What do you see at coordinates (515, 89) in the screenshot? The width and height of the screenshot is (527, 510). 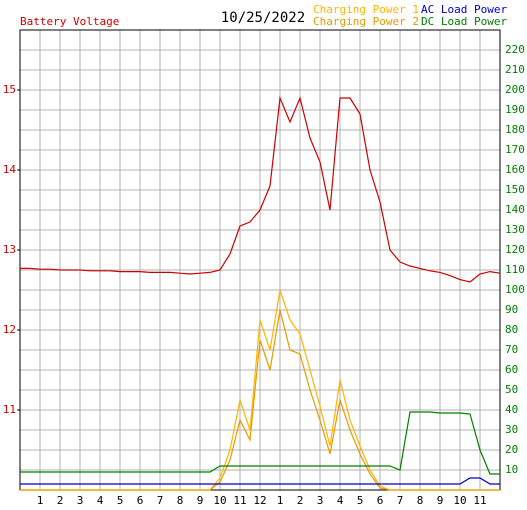 I see `y2-tick-label: 200` at bounding box center [515, 89].